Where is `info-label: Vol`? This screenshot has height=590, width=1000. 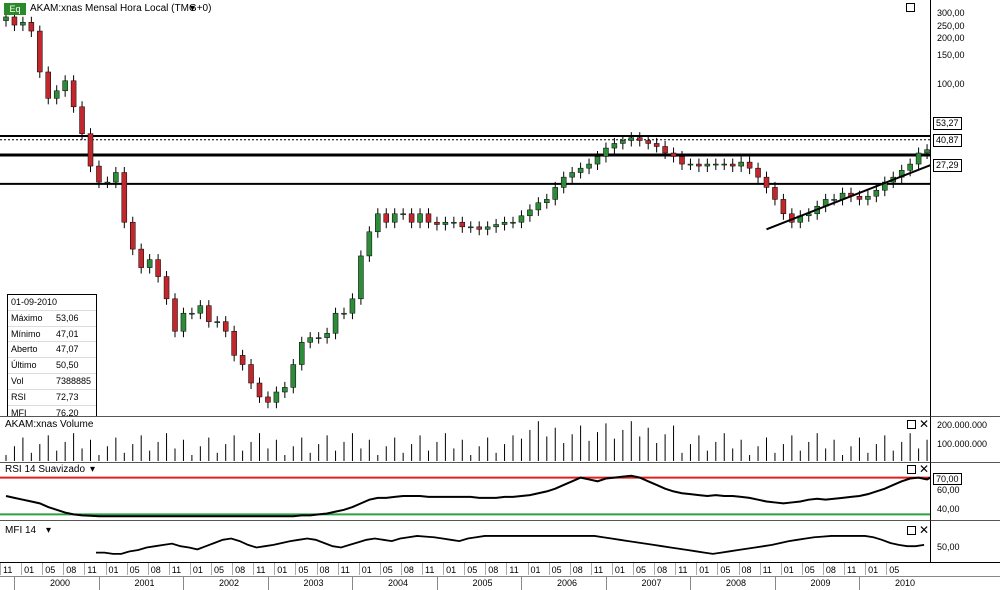 info-label: Vol is located at coordinates (17, 380).